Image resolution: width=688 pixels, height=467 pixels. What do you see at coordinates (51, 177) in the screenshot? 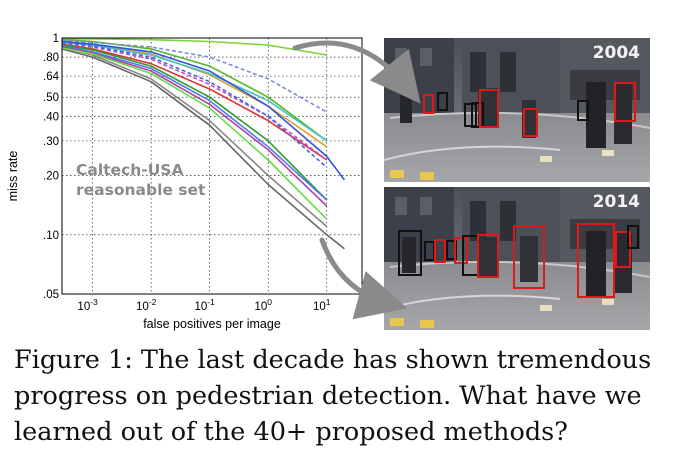
I see `y-tick-label: .20` at bounding box center [51, 177].